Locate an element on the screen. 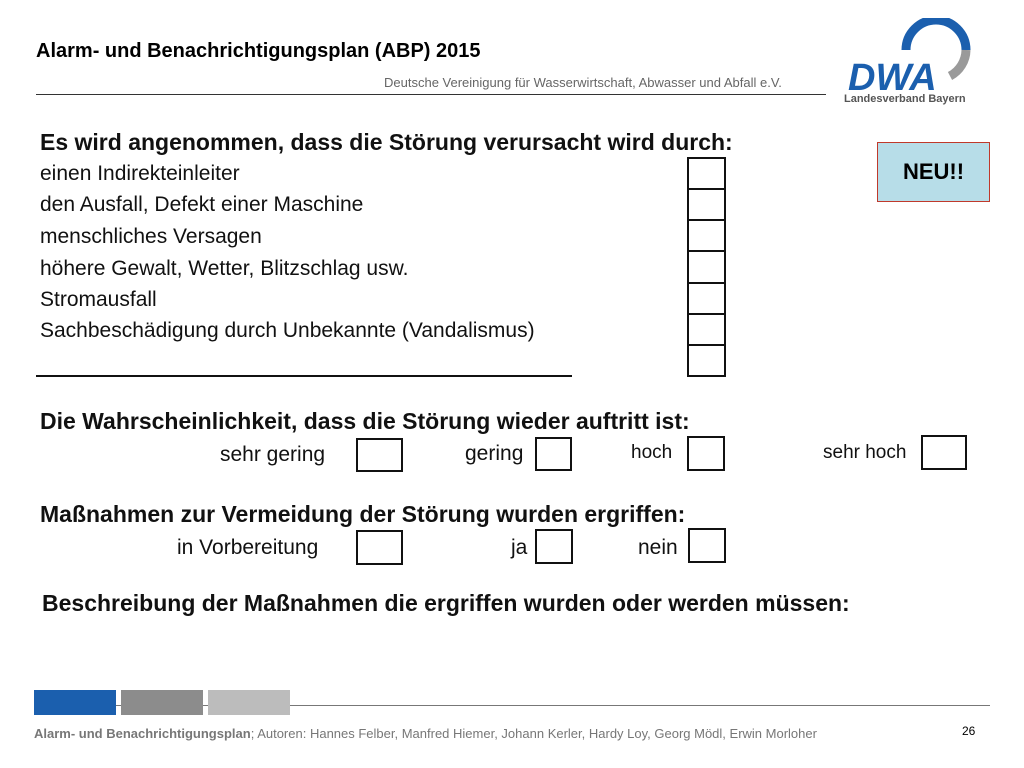 The width and height of the screenshot is (1024, 768). probability-option-label: sehr hoch is located at coordinates (865, 452).